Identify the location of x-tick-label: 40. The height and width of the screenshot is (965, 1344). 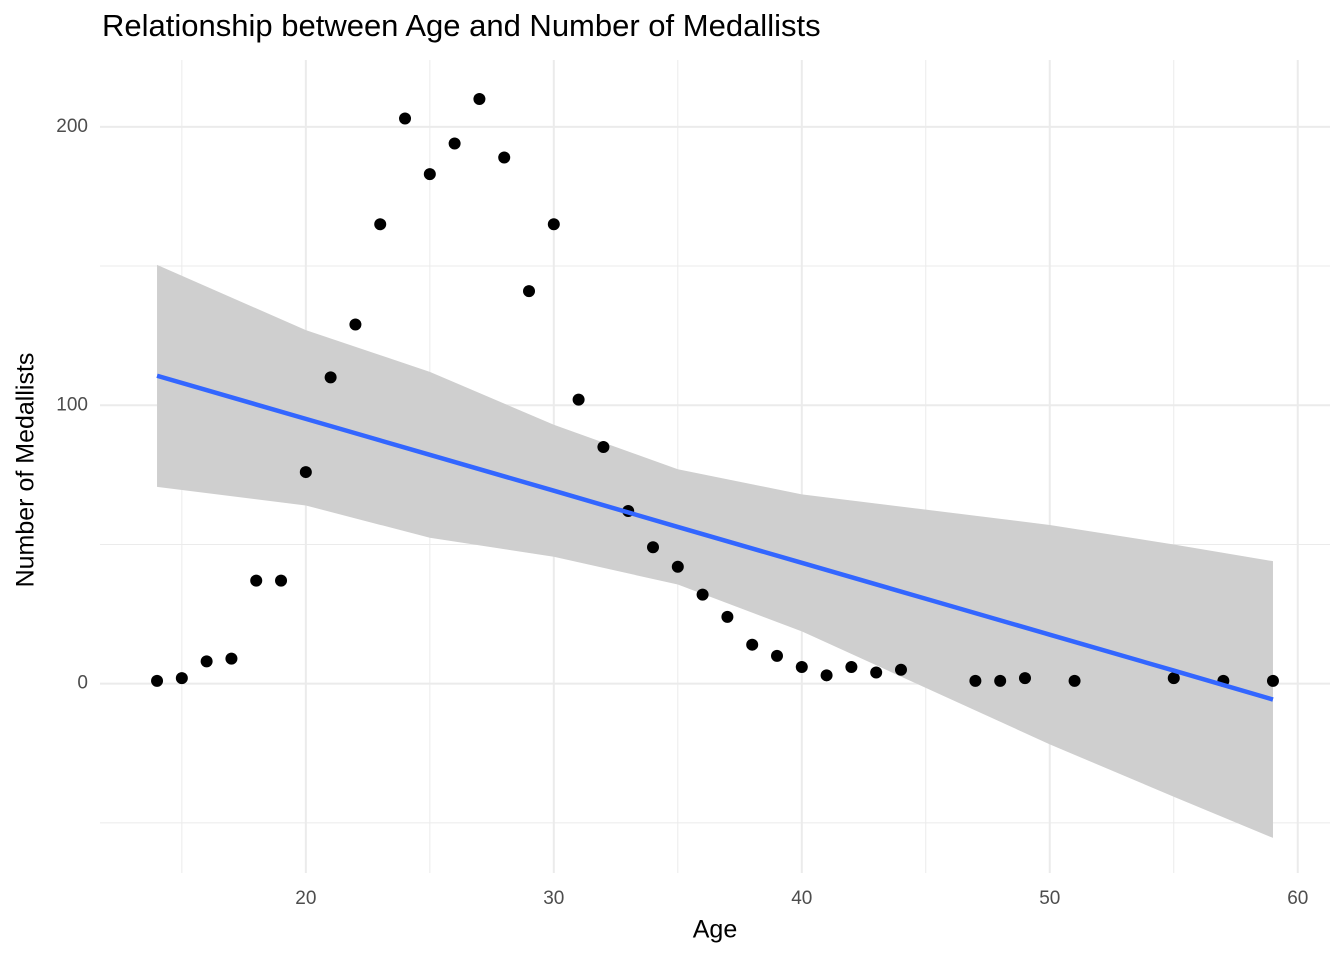
(801, 898).